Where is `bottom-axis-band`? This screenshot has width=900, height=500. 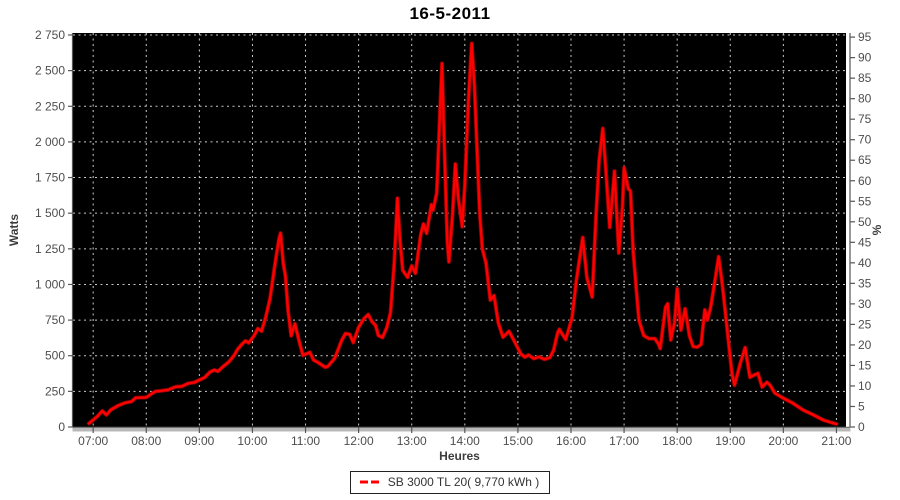
bottom-axis-band is located at coordinates (461, 430).